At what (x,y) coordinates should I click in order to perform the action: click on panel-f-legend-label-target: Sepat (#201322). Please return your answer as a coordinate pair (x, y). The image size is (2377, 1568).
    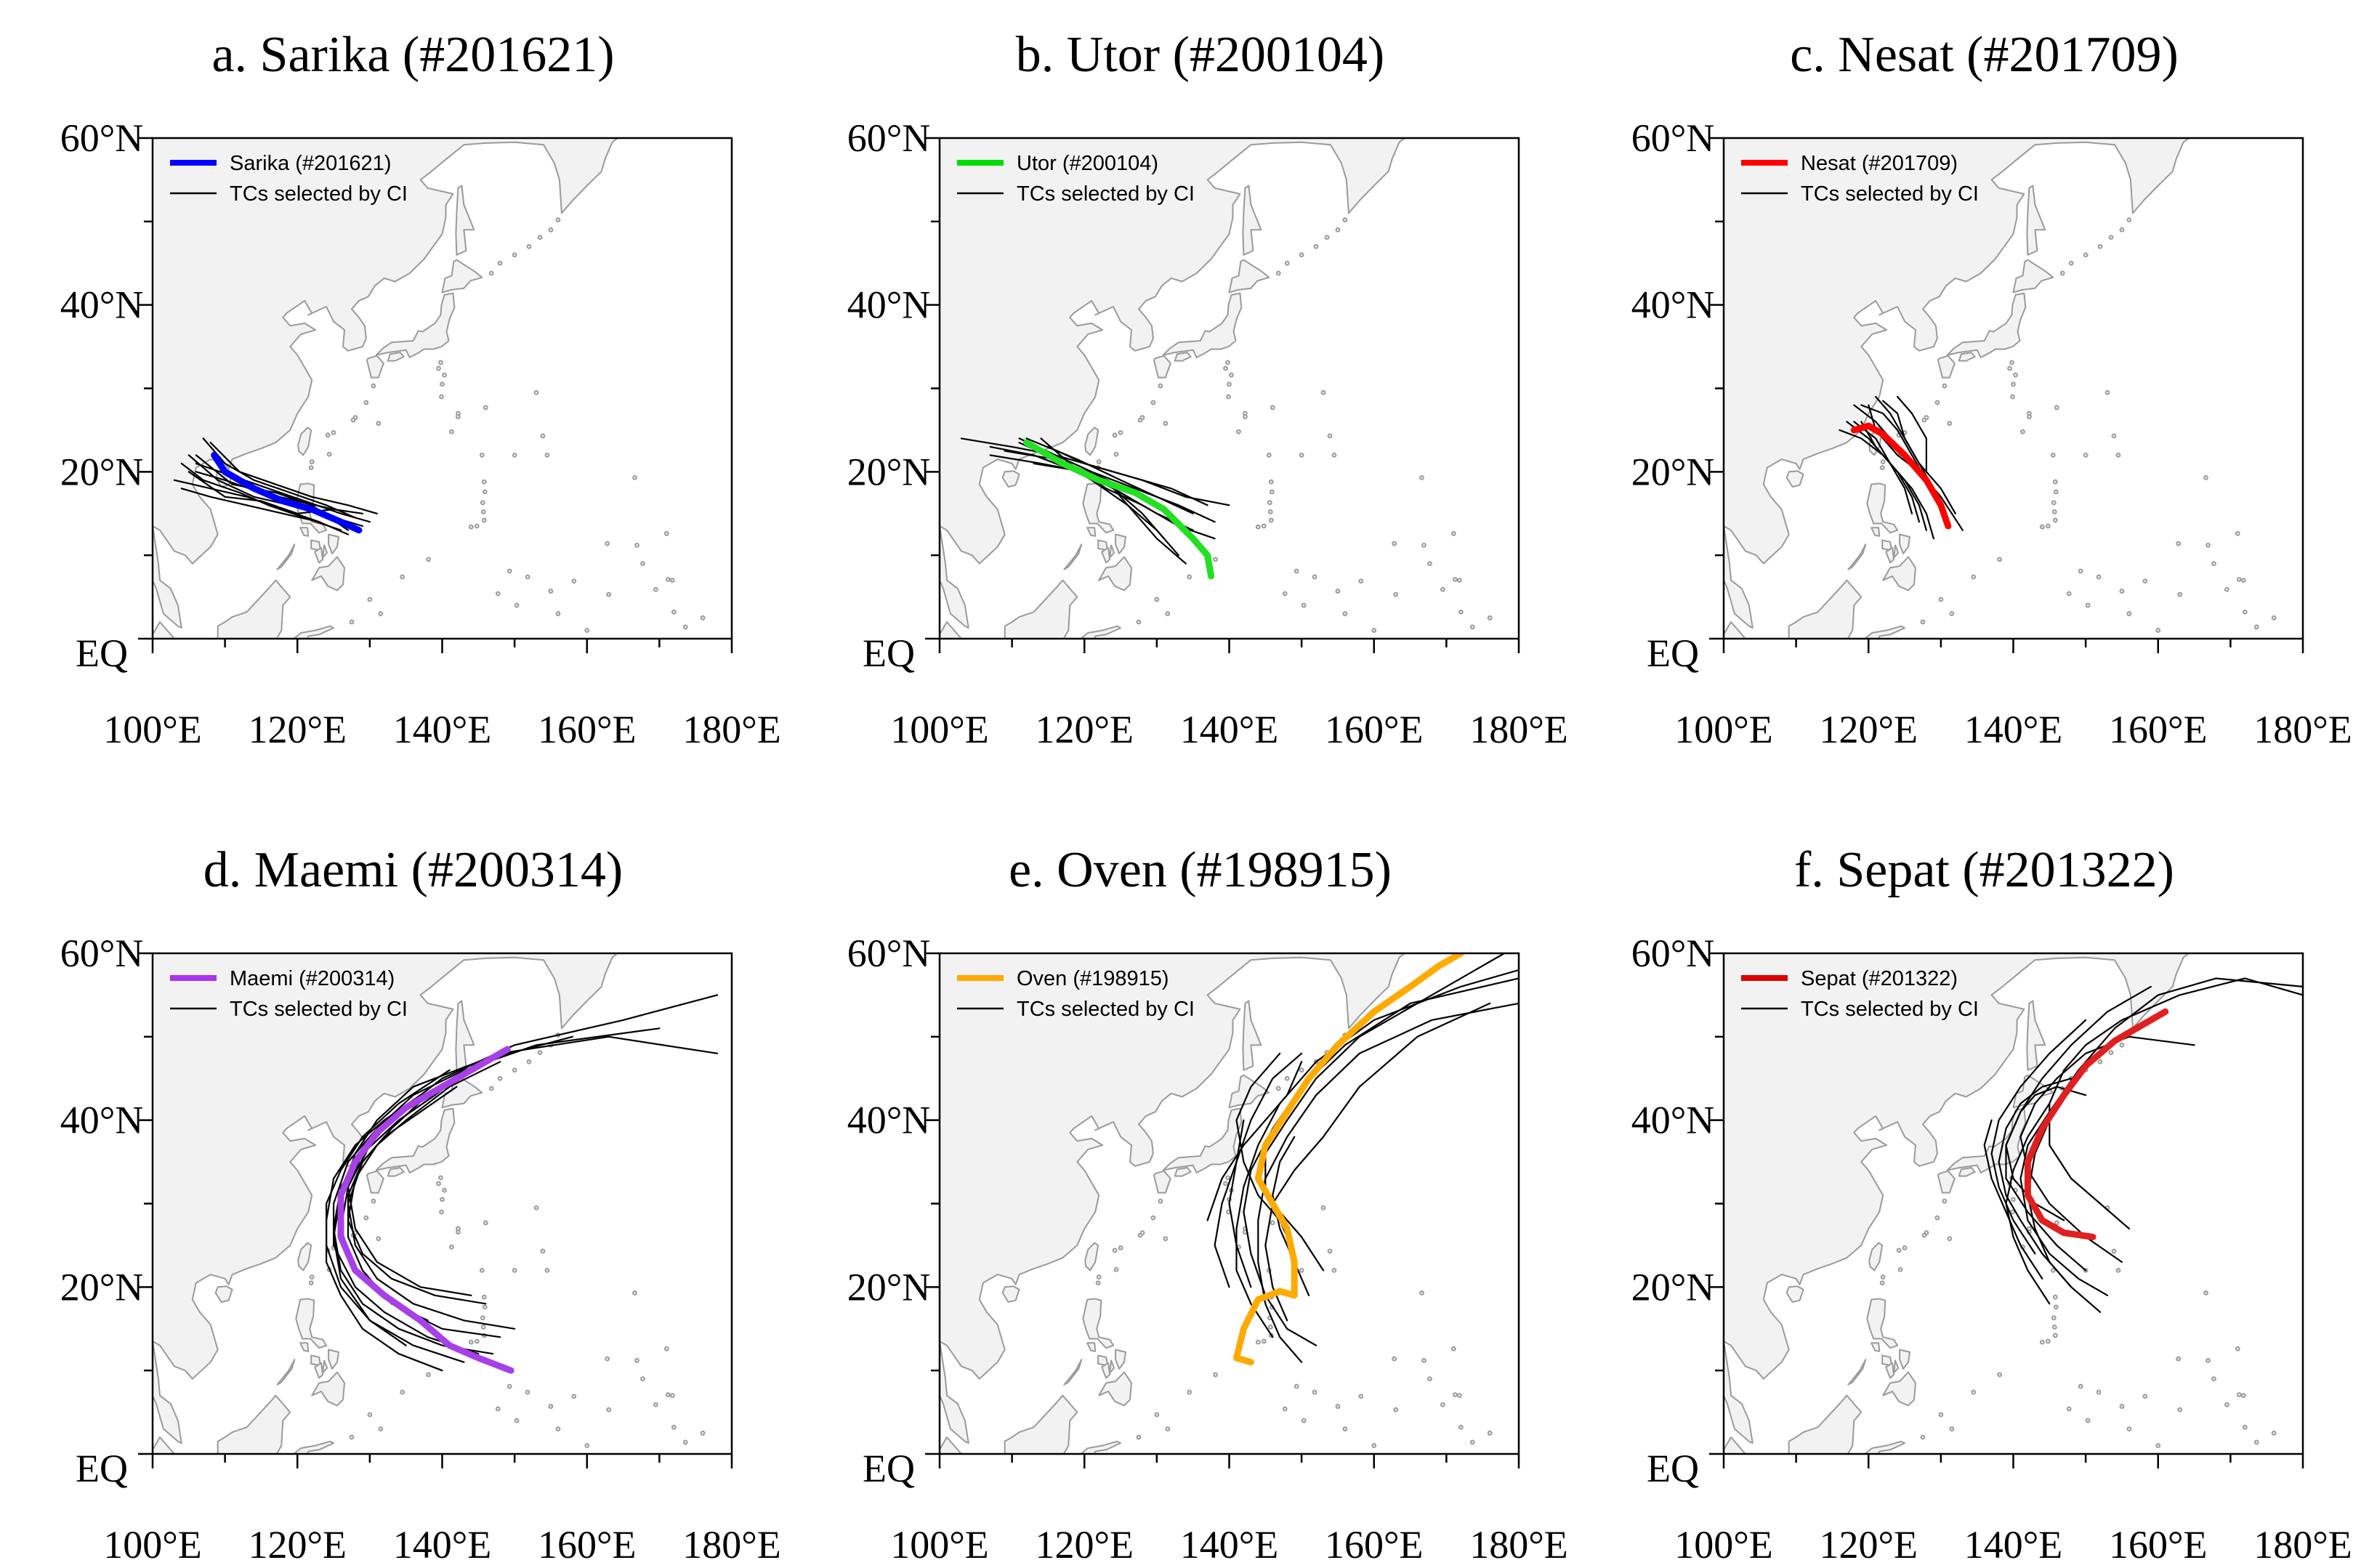
    Looking at the image, I should click on (1879, 978).